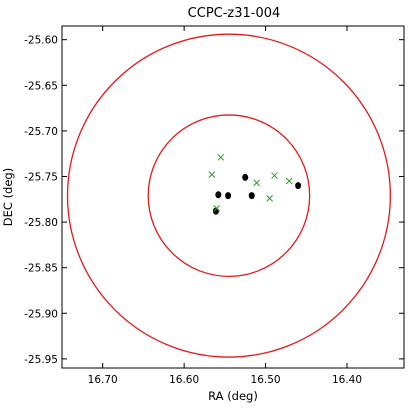 The image size is (409, 409). Describe the element at coordinates (41, 41) in the screenshot. I see `y-tick-label: -25.60` at that location.